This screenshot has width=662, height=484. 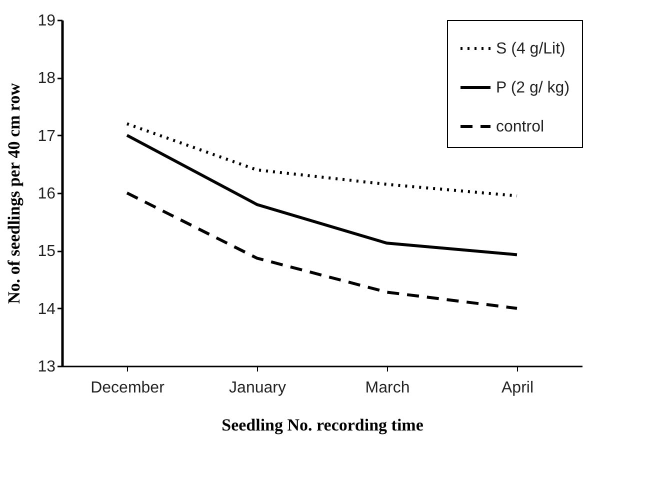 I want to click on y-tick-label: 19, so click(x=47, y=21).